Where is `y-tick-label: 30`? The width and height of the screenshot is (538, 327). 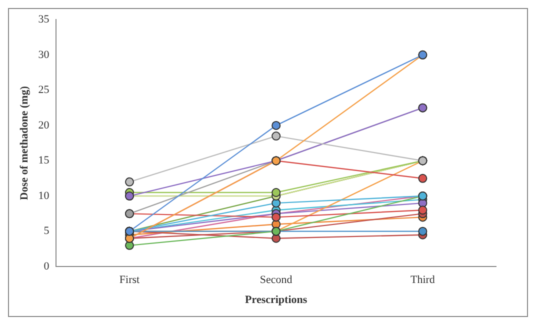
y-tick-label: 30 is located at coordinates (44, 54).